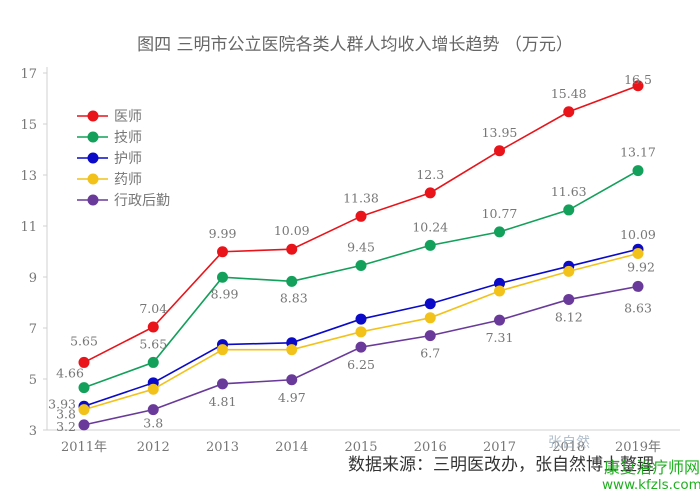  What do you see at coordinates (128, 180) in the screenshot?
I see `legend-label: 药师` at bounding box center [128, 180].